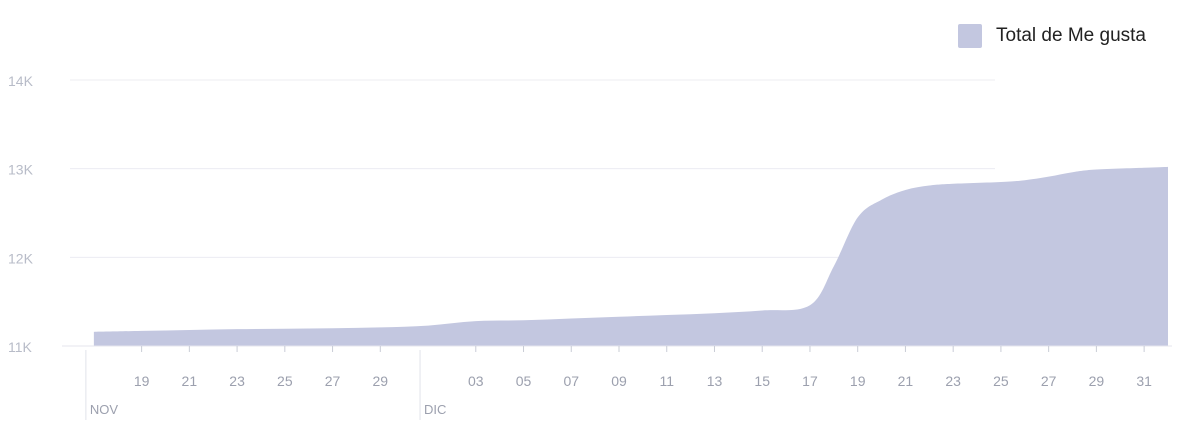 This screenshot has width=1182, height=425. Describe the element at coordinates (762, 381) in the screenshot. I see `x-tick-label: 15` at that location.